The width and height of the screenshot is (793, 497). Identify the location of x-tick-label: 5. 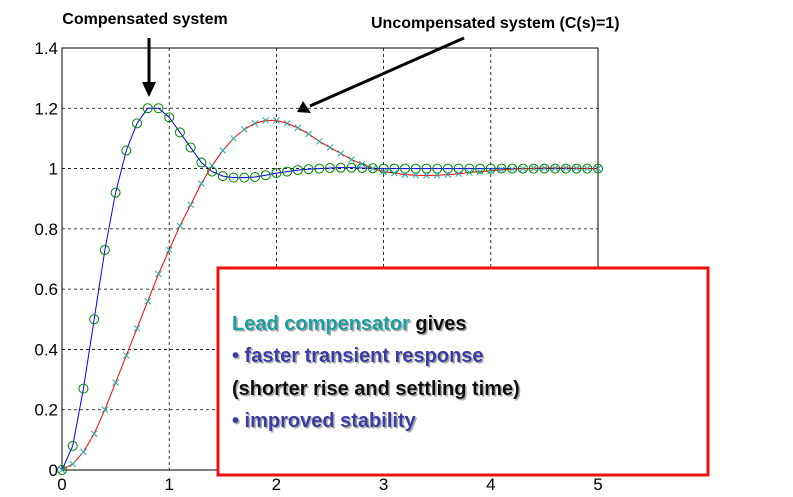
(597, 484).